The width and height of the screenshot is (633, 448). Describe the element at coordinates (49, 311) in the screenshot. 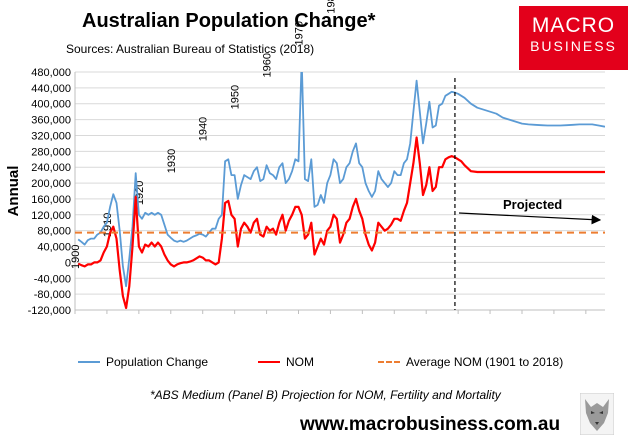

I see `y-tick-label: -120,000` at that location.